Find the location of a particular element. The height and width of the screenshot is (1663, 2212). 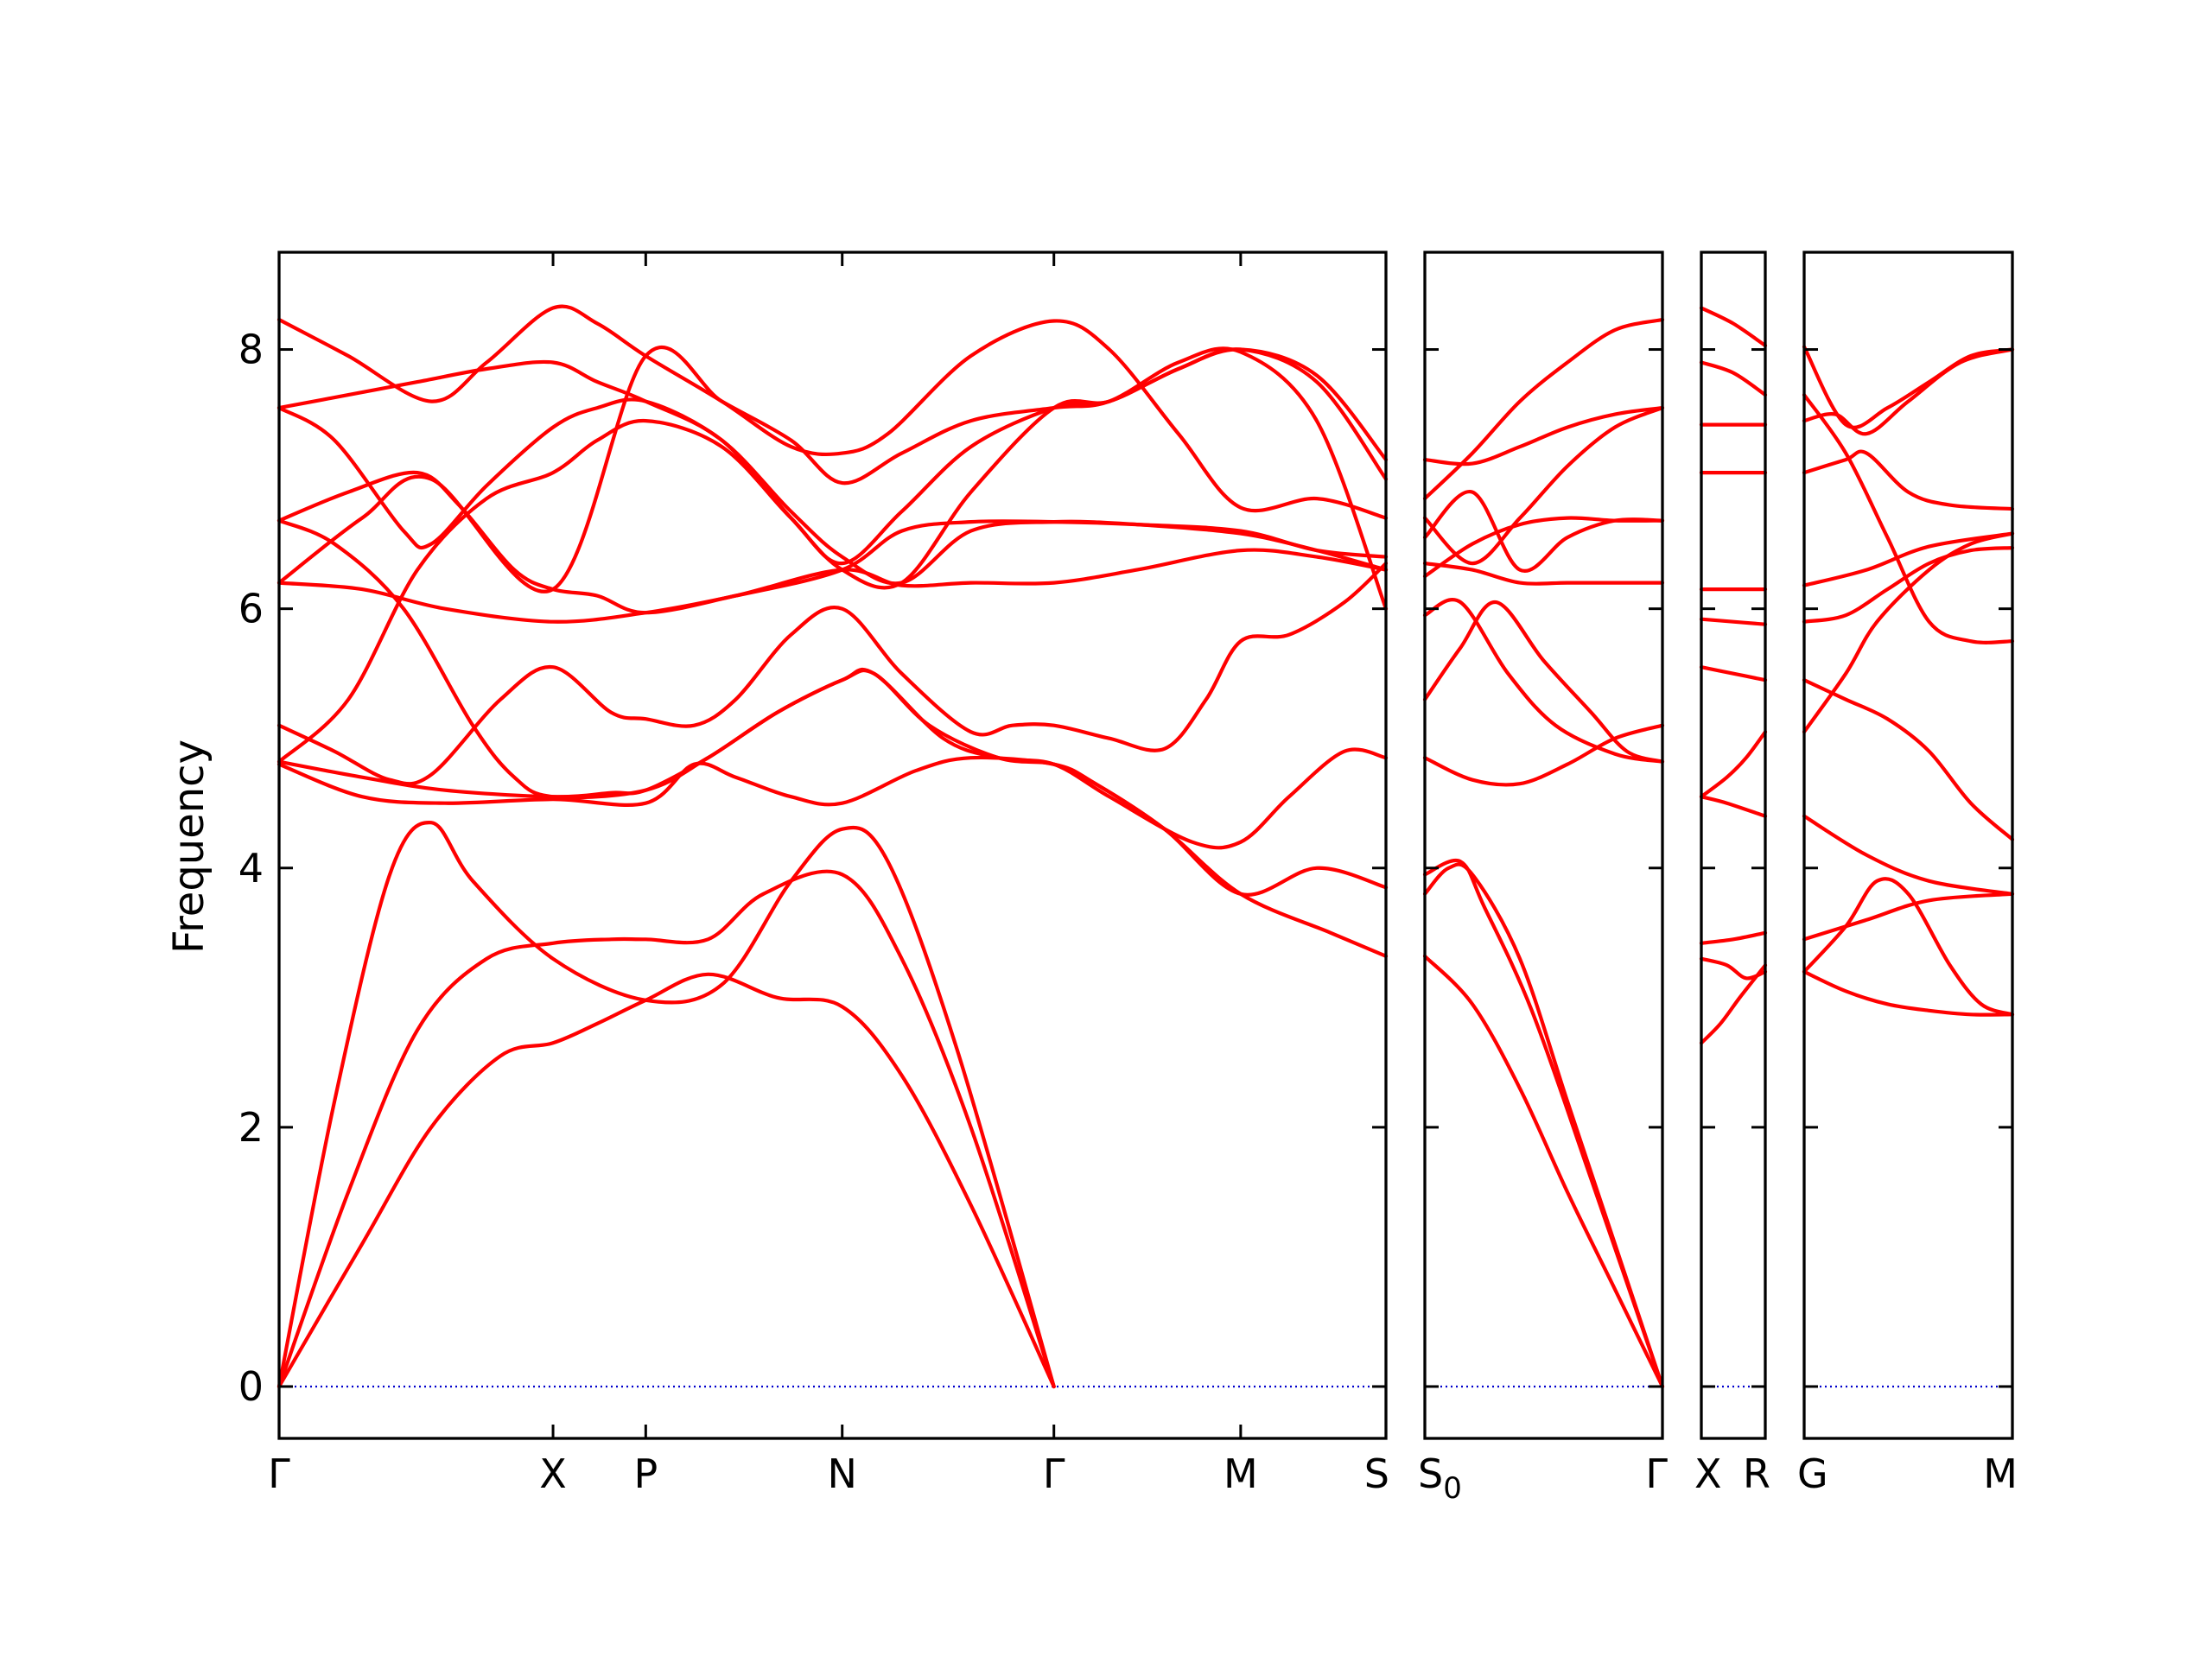

k-point-label: S is located at coordinates (1376, 1474).